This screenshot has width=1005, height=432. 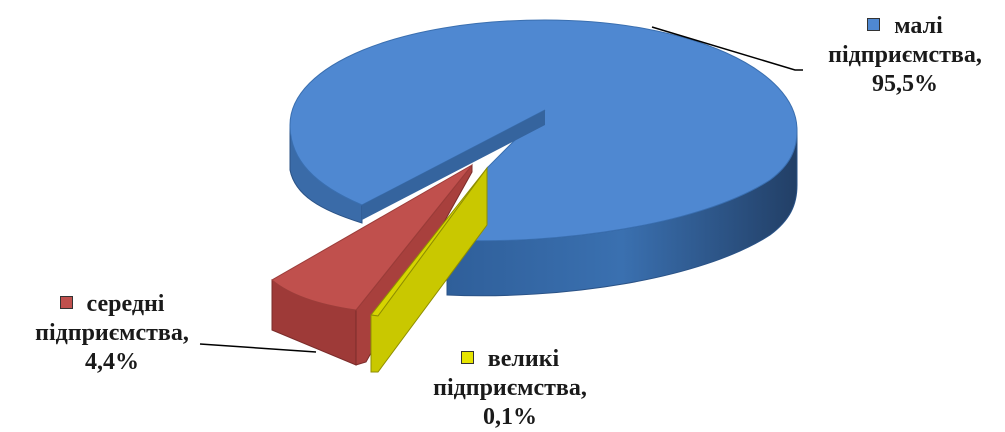 I want to click on label-small-line1: малі, so click(x=905, y=26).